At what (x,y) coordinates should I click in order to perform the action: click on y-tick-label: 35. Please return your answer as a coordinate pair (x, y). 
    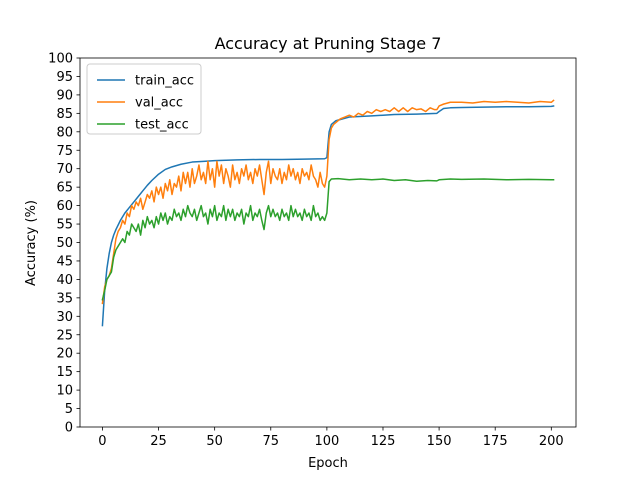
    Looking at the image, I should click on (64, 298).